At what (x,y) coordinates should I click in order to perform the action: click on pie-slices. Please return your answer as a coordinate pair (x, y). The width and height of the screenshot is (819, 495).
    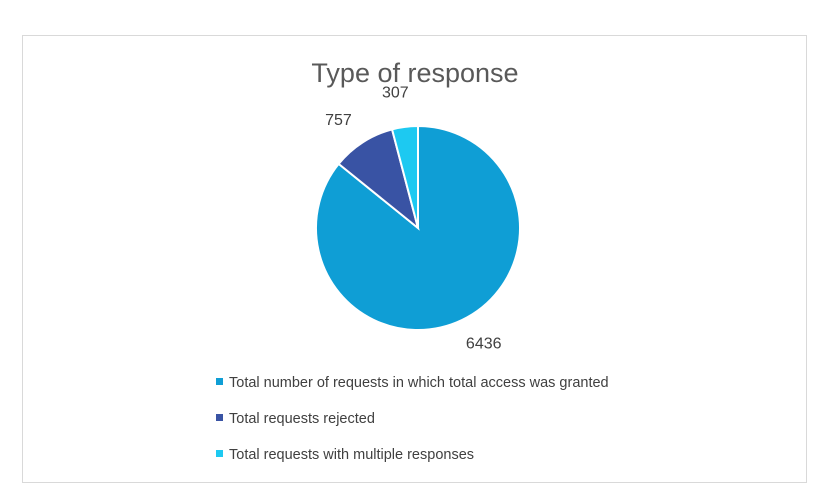
    Looking at the image, I should click on (418, 227).